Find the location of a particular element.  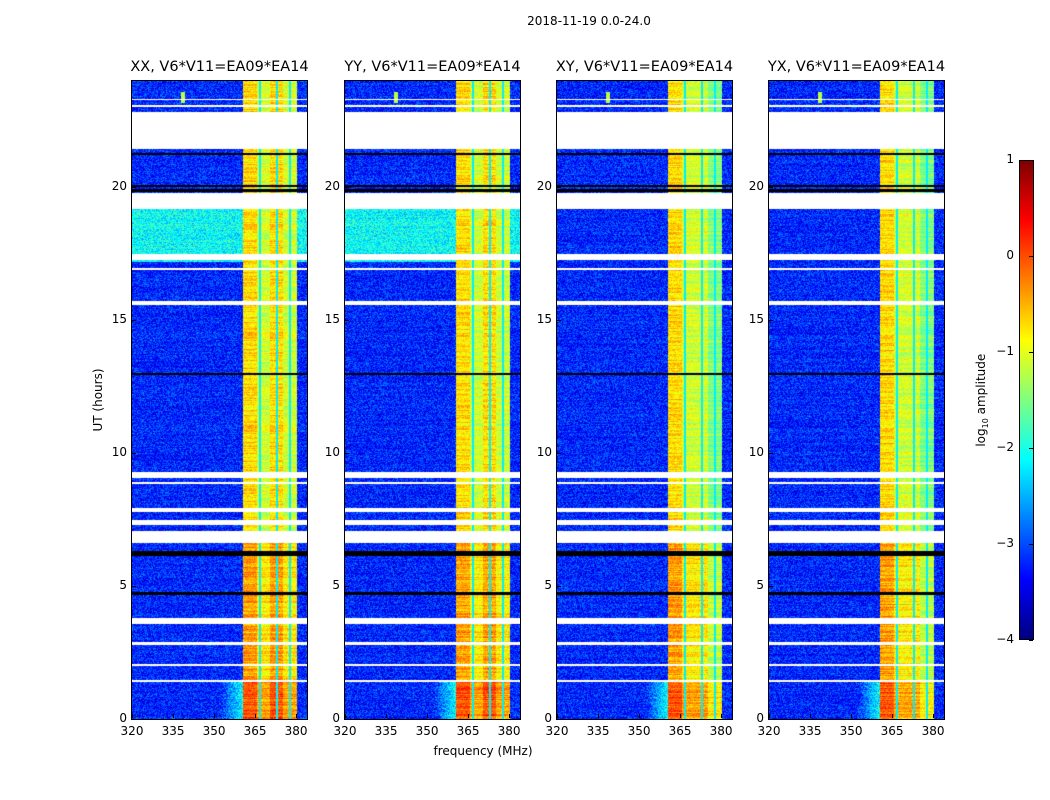

panel-title: XX, V6*V11=EA09*EA14 is located at coordinates (219, 67).